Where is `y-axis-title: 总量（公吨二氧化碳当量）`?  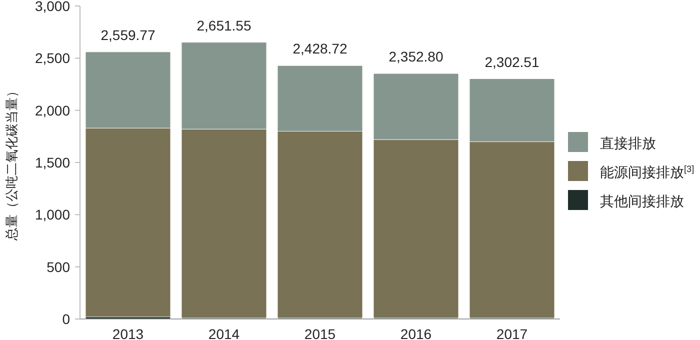 y-axis-title: 总量（公吨二氧化碳当量） is located at coordinates (11, 163).